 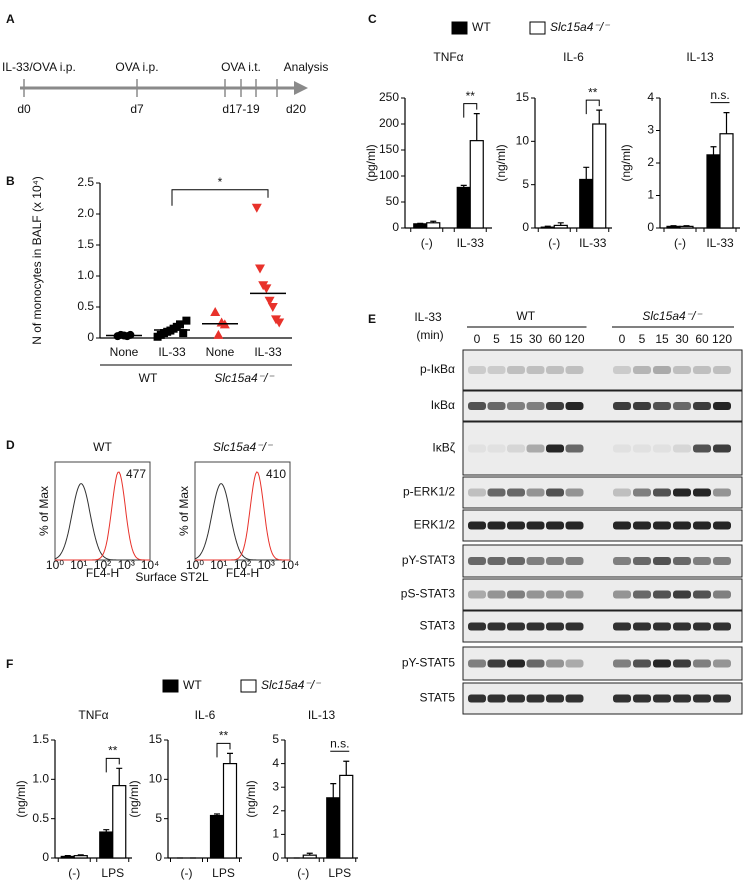 I want to click on panel-label: C, so click(x=372, y=19).